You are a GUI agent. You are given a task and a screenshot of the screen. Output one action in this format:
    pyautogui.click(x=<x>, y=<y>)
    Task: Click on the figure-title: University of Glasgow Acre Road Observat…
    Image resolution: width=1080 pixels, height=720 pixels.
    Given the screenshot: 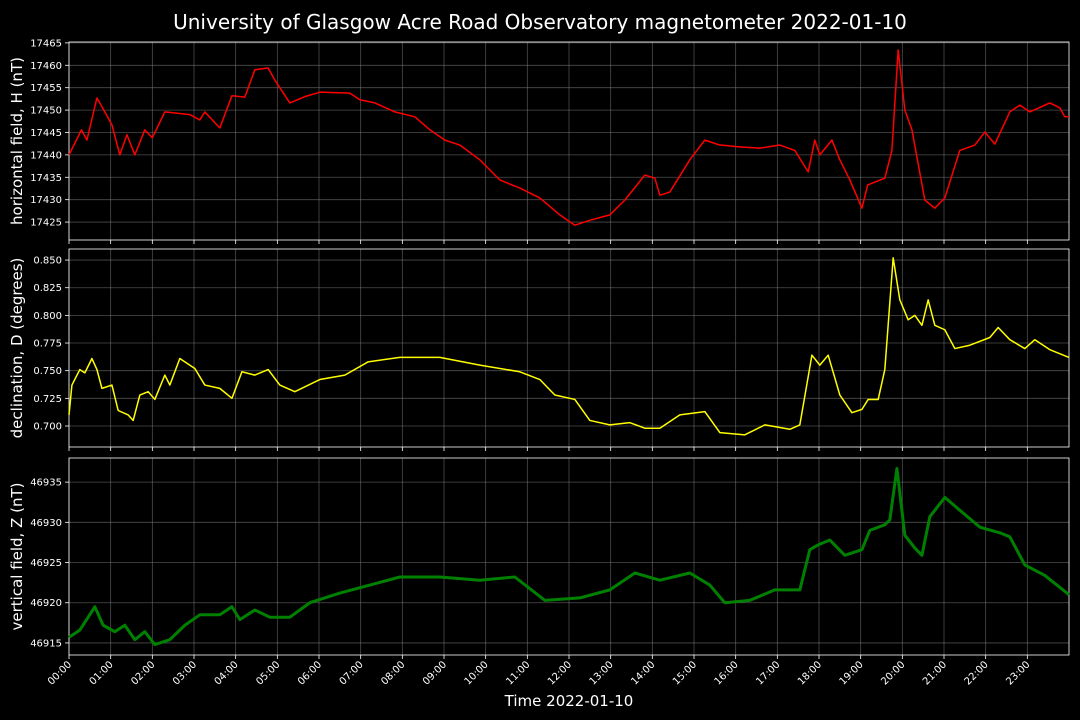 What is the action you would take?
    pyautogui.click(x=540, y=22)
    